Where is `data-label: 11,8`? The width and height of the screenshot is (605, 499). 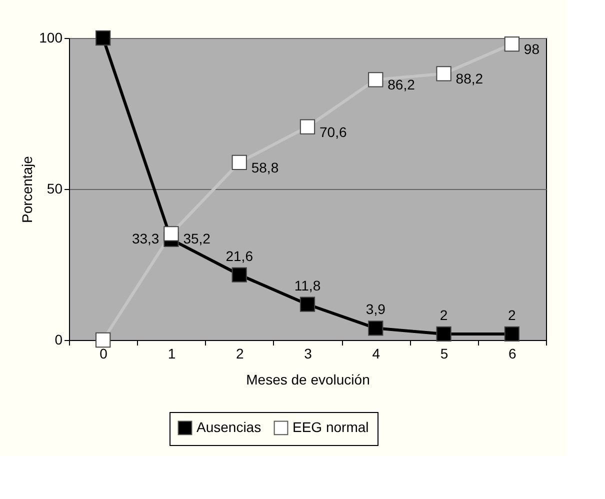 data-label: 11,8 is located at coordinates (307, 285).